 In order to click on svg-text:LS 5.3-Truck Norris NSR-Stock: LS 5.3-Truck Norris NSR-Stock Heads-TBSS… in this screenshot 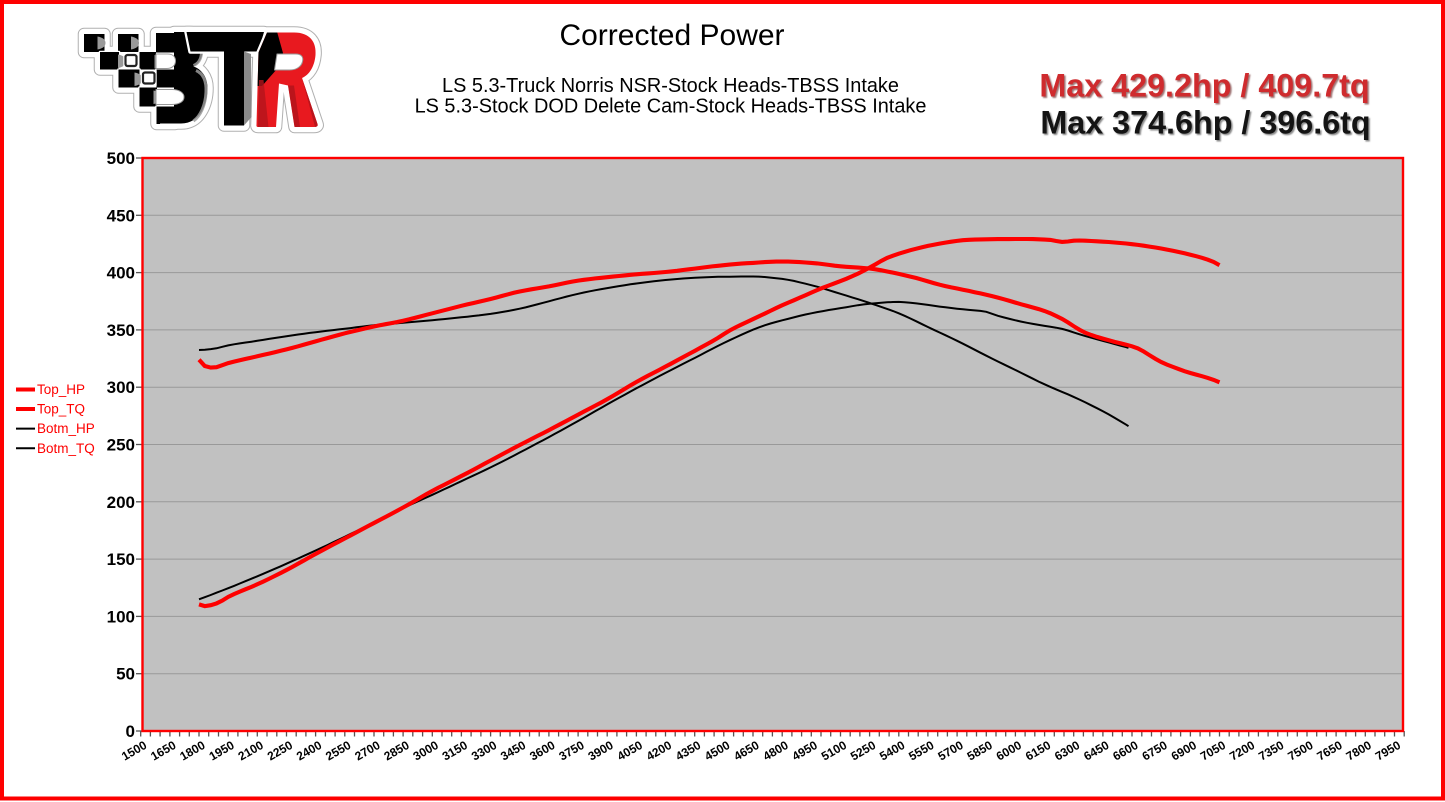, I will do `click(670, 86)`.